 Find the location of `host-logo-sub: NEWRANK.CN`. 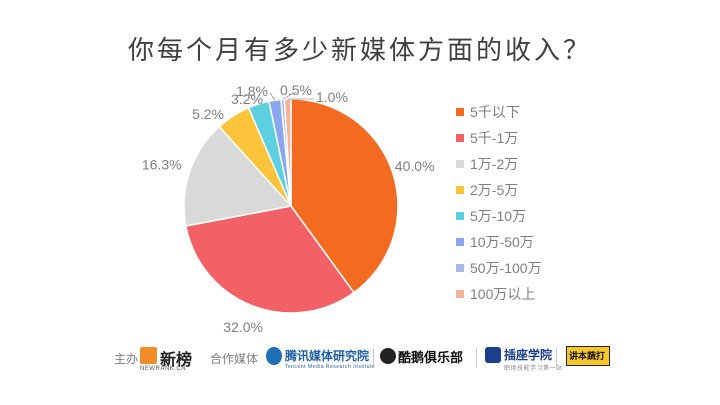

host-logo-sub: NEWRANK.CN is located at coordinates (163, 369).